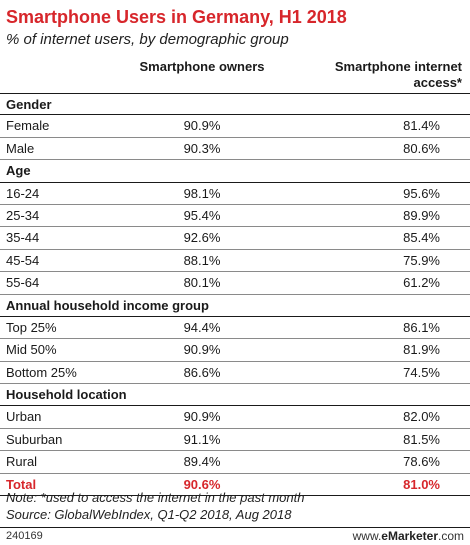 The image size is (470, 545). Describe the element at coordinates (421, 283) in the screenshot. I see `cell-smartphone-internet-access: 61.2%` at that location.